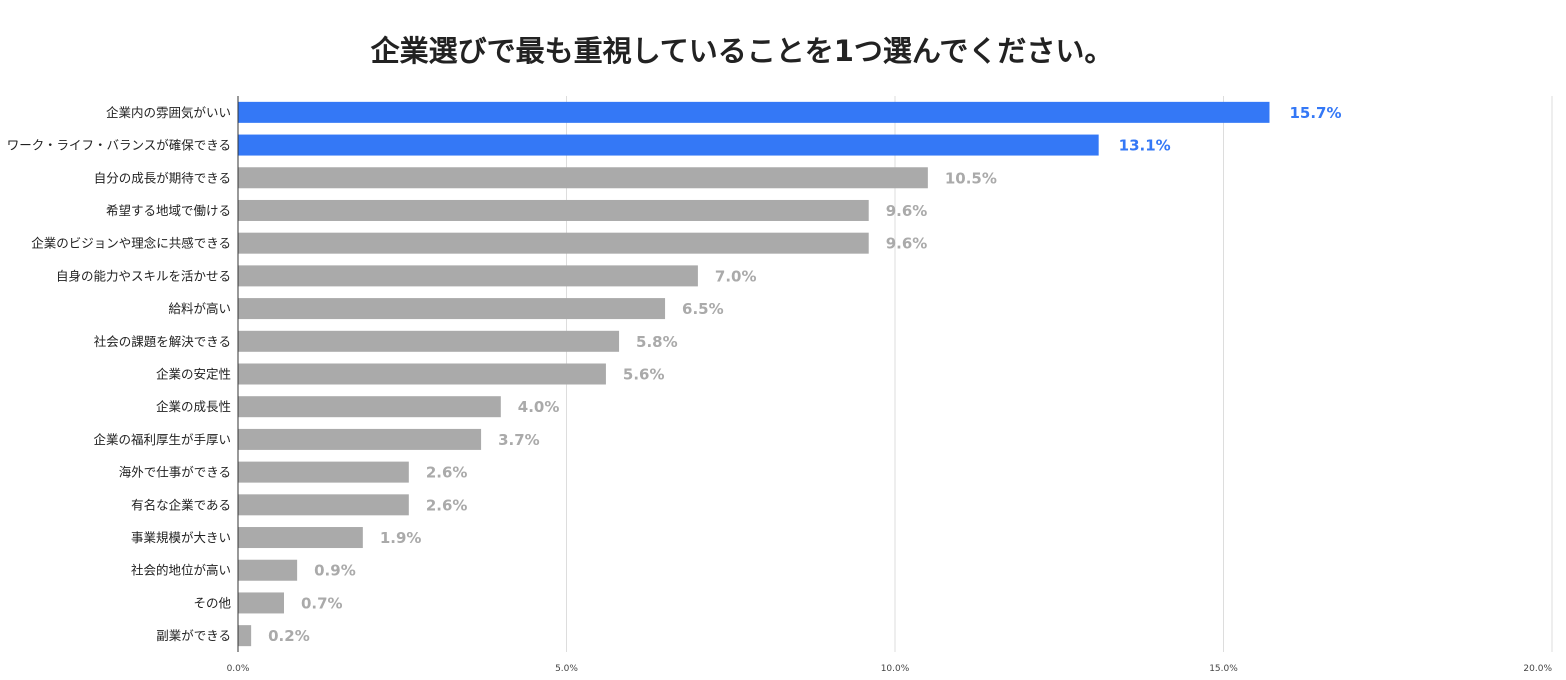 The width and height of the screenshot is (1566, 680). What do you see at coordinates (335, 571) in the screenshot?
I see `value-label: 0.9%` at bounding box center [335, 571].